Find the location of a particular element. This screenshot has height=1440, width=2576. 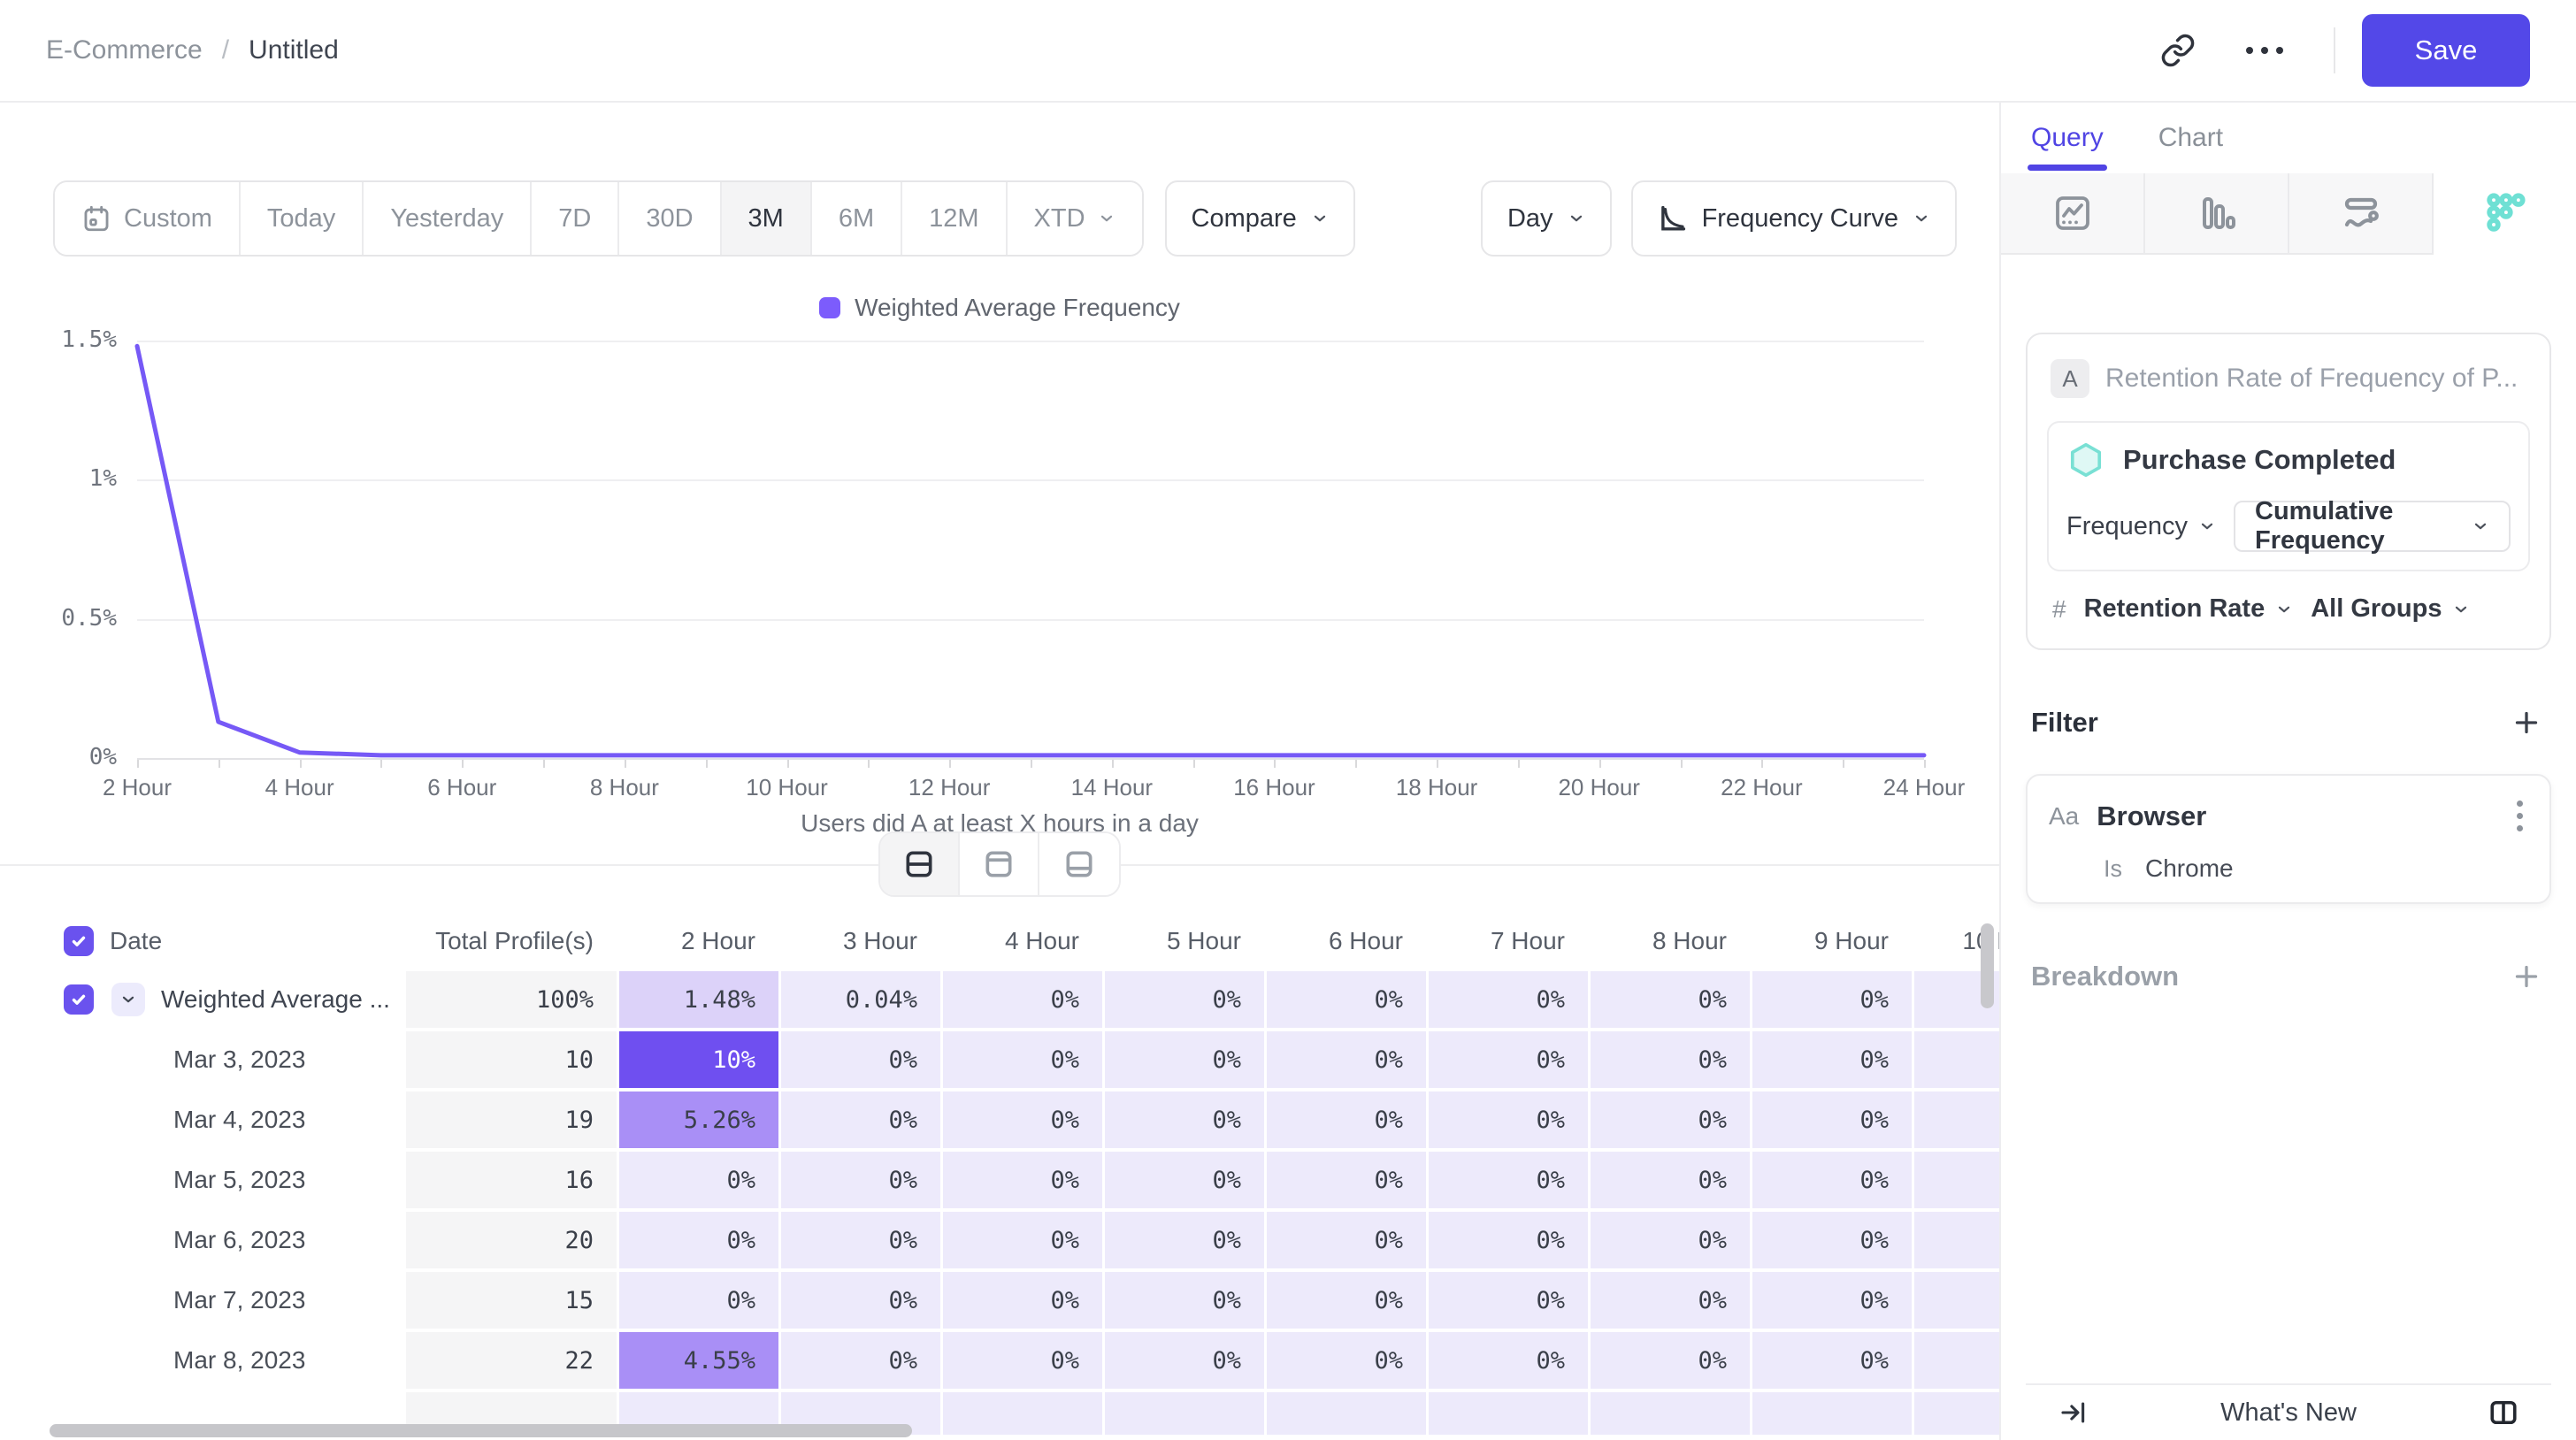

date-range-group: Custom Today Yesterday 7D 30D 3M 6M 12M XTD is located at coordinates (598, 218).